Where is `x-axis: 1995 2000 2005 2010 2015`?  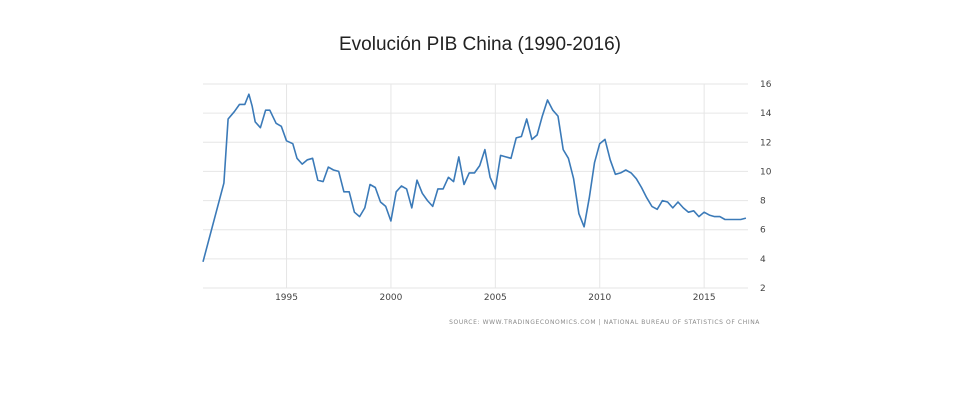 x-axis: 1995 2000 2005 2010 2015 is located at coordinates (495, 298).